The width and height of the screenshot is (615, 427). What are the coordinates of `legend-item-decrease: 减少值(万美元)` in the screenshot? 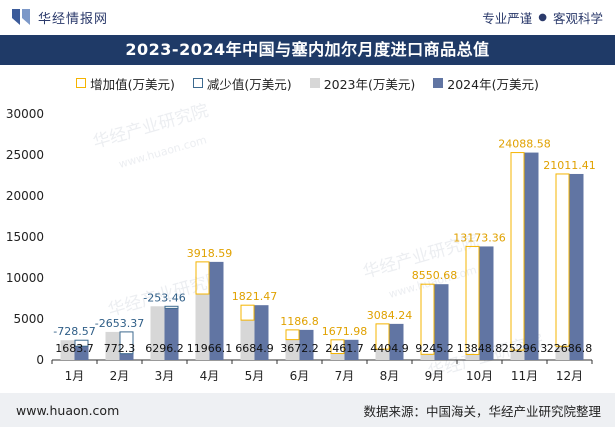 It's located at (242, 83).